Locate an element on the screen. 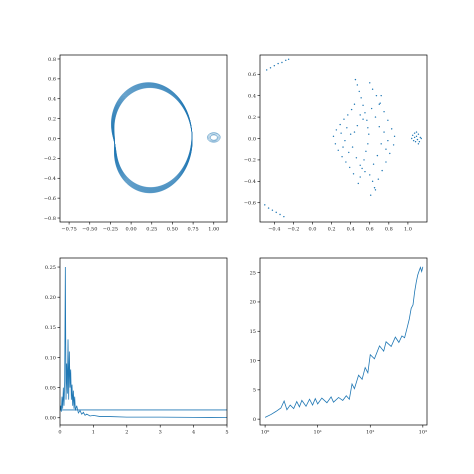  x-tick-label: −0.4 is located at coordinates (274, 230).